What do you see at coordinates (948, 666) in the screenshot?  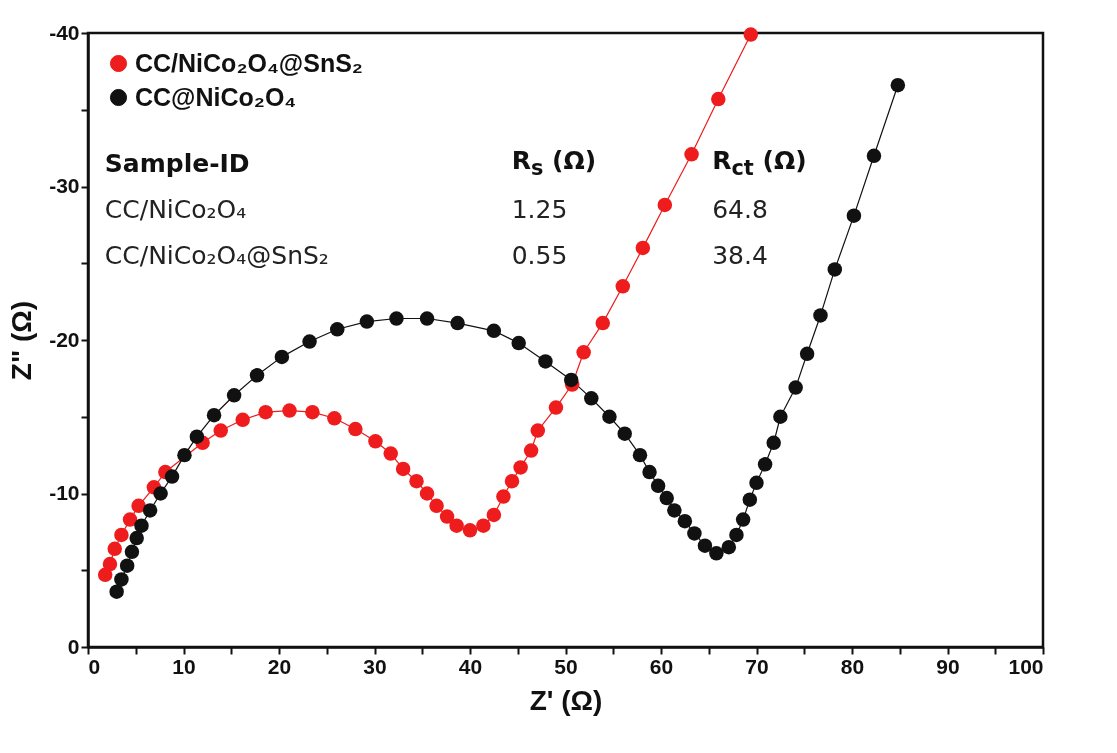 I see `x-tick-label: 90` at bounding box center [948, 666].